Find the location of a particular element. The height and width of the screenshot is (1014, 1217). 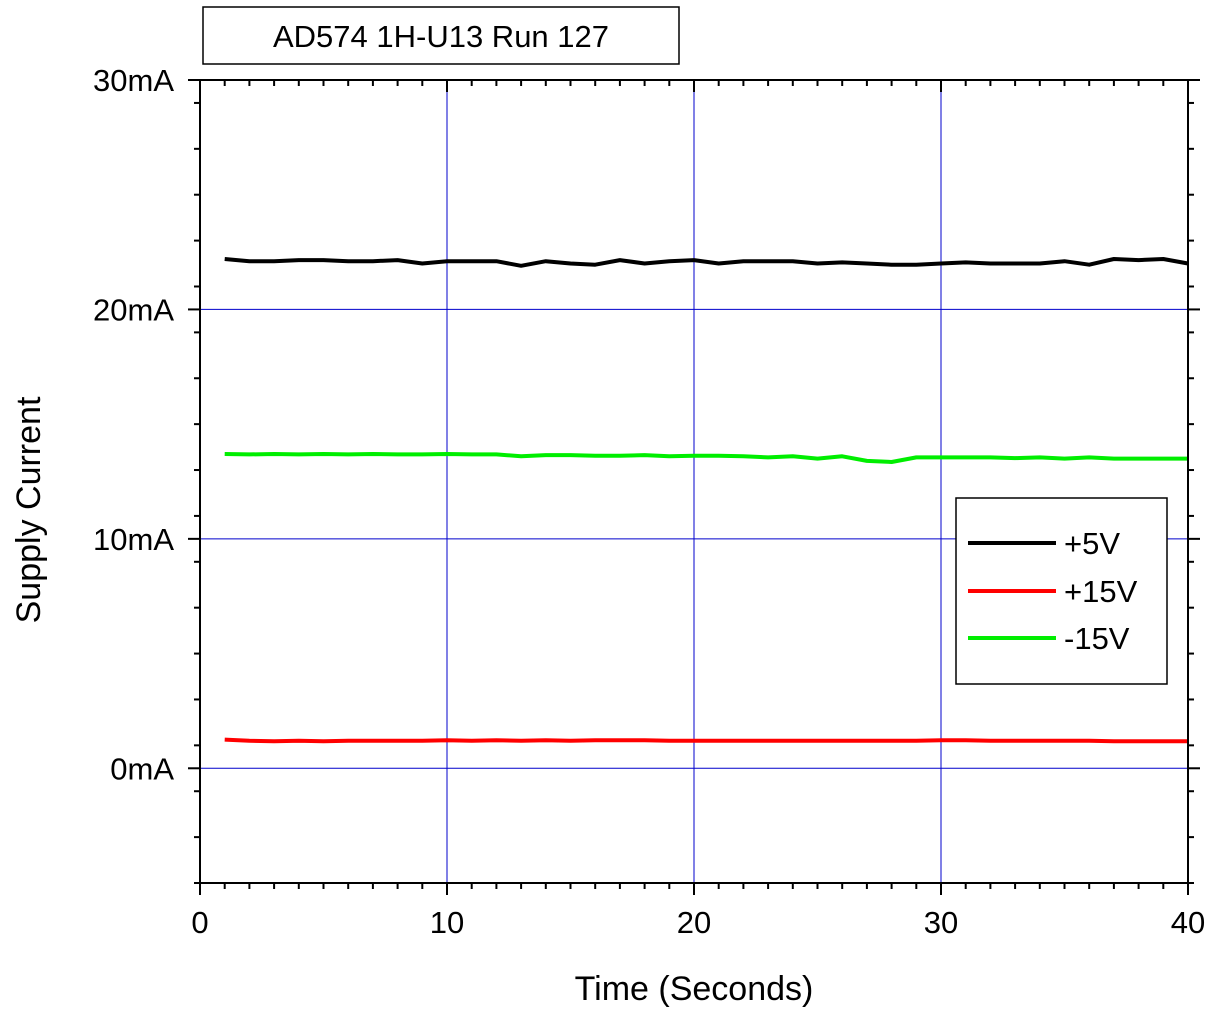

y-tick-label: 10mA is located at coordinates (133, 539).